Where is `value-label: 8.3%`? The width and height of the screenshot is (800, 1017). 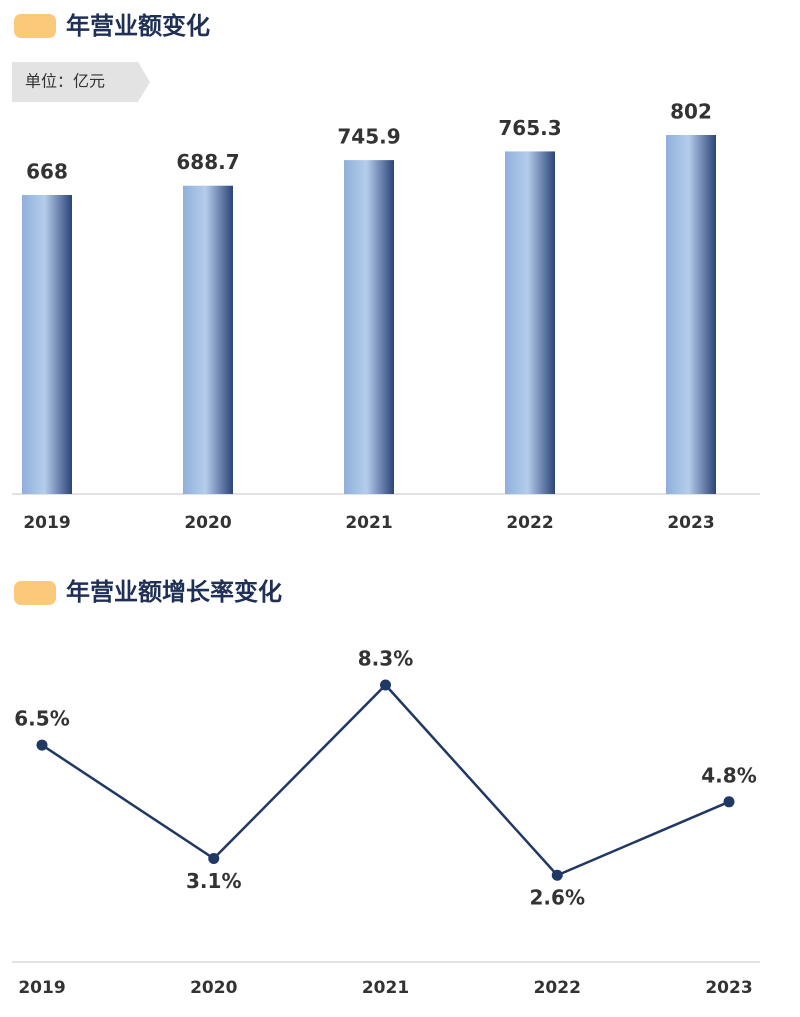 value-label: 8.3% is located at coordinates (385, 659).